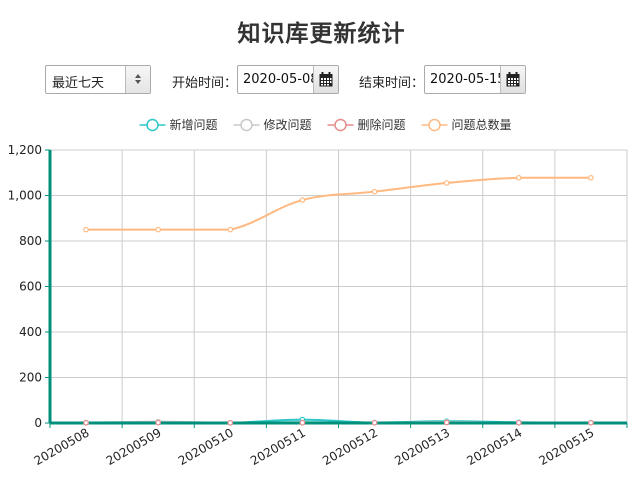 The image size is (643, 478). Describe the element at coordinates (325, 124) in the screenshot. I see `chart-legend: 新增问题 修改问题 删除问题 问题总数量` at that location.